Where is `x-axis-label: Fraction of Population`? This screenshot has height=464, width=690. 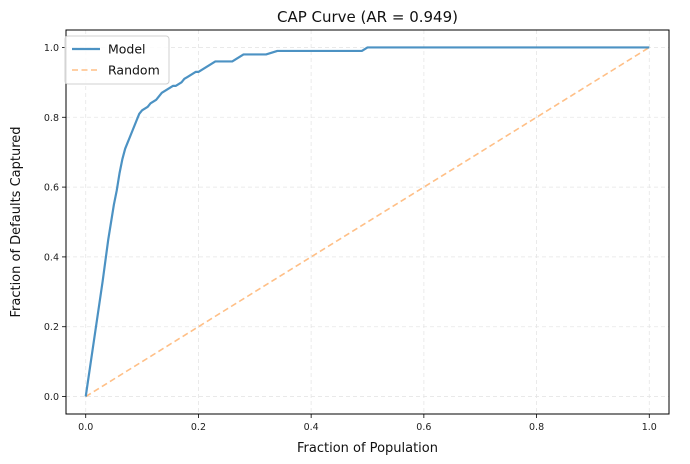
x-axis-label: Fraction of Population is located at coordinates (367, 448).